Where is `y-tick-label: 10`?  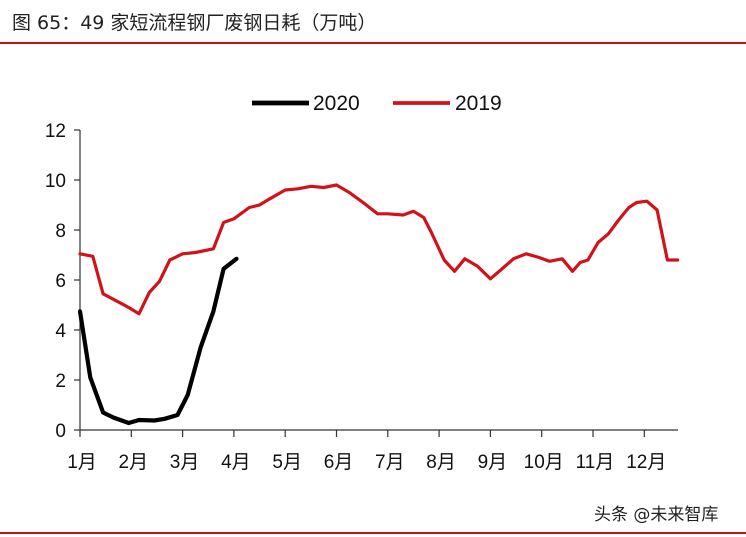
y-tick-label: 10 is located at coordinates (55, 181).